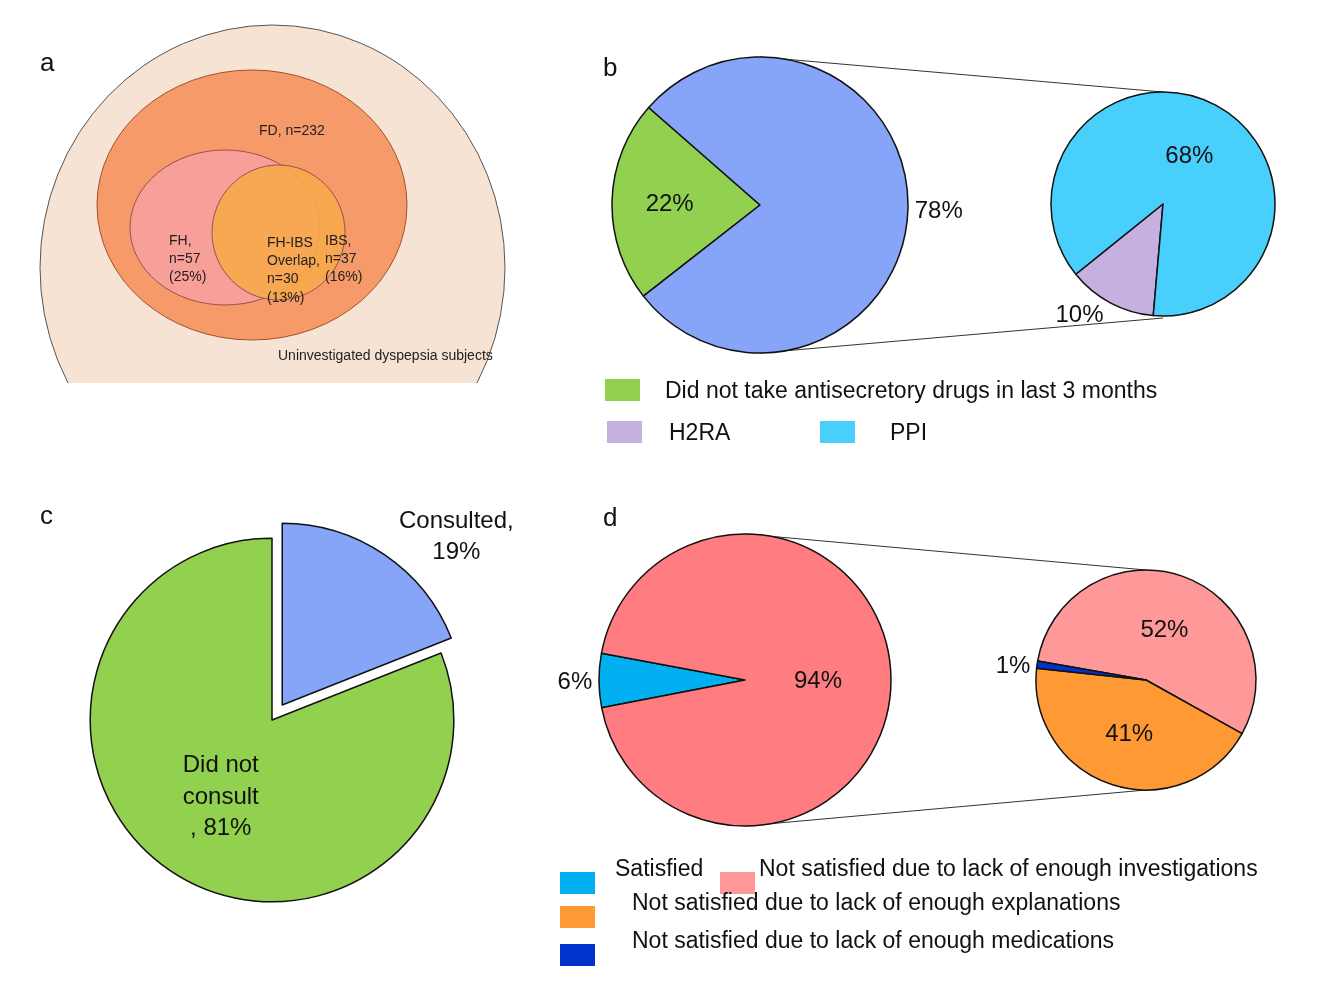 The width and height of the screenshot is (1343, 983). I want to click on data-label: 22%, so click(669, 202).